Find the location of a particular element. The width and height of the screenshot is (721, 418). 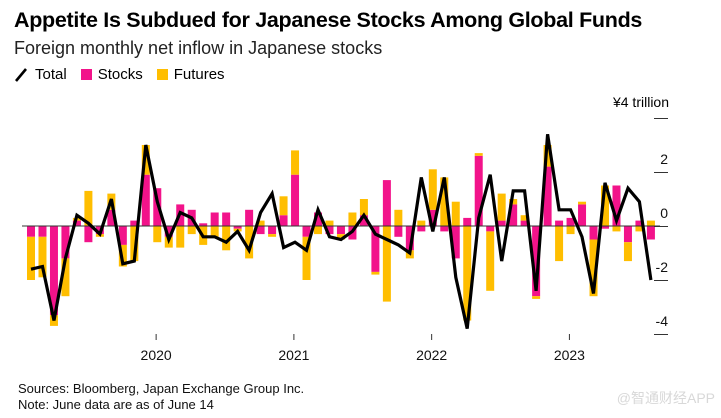

x-tick-label: 2022 is located at coordinates (431, 355).